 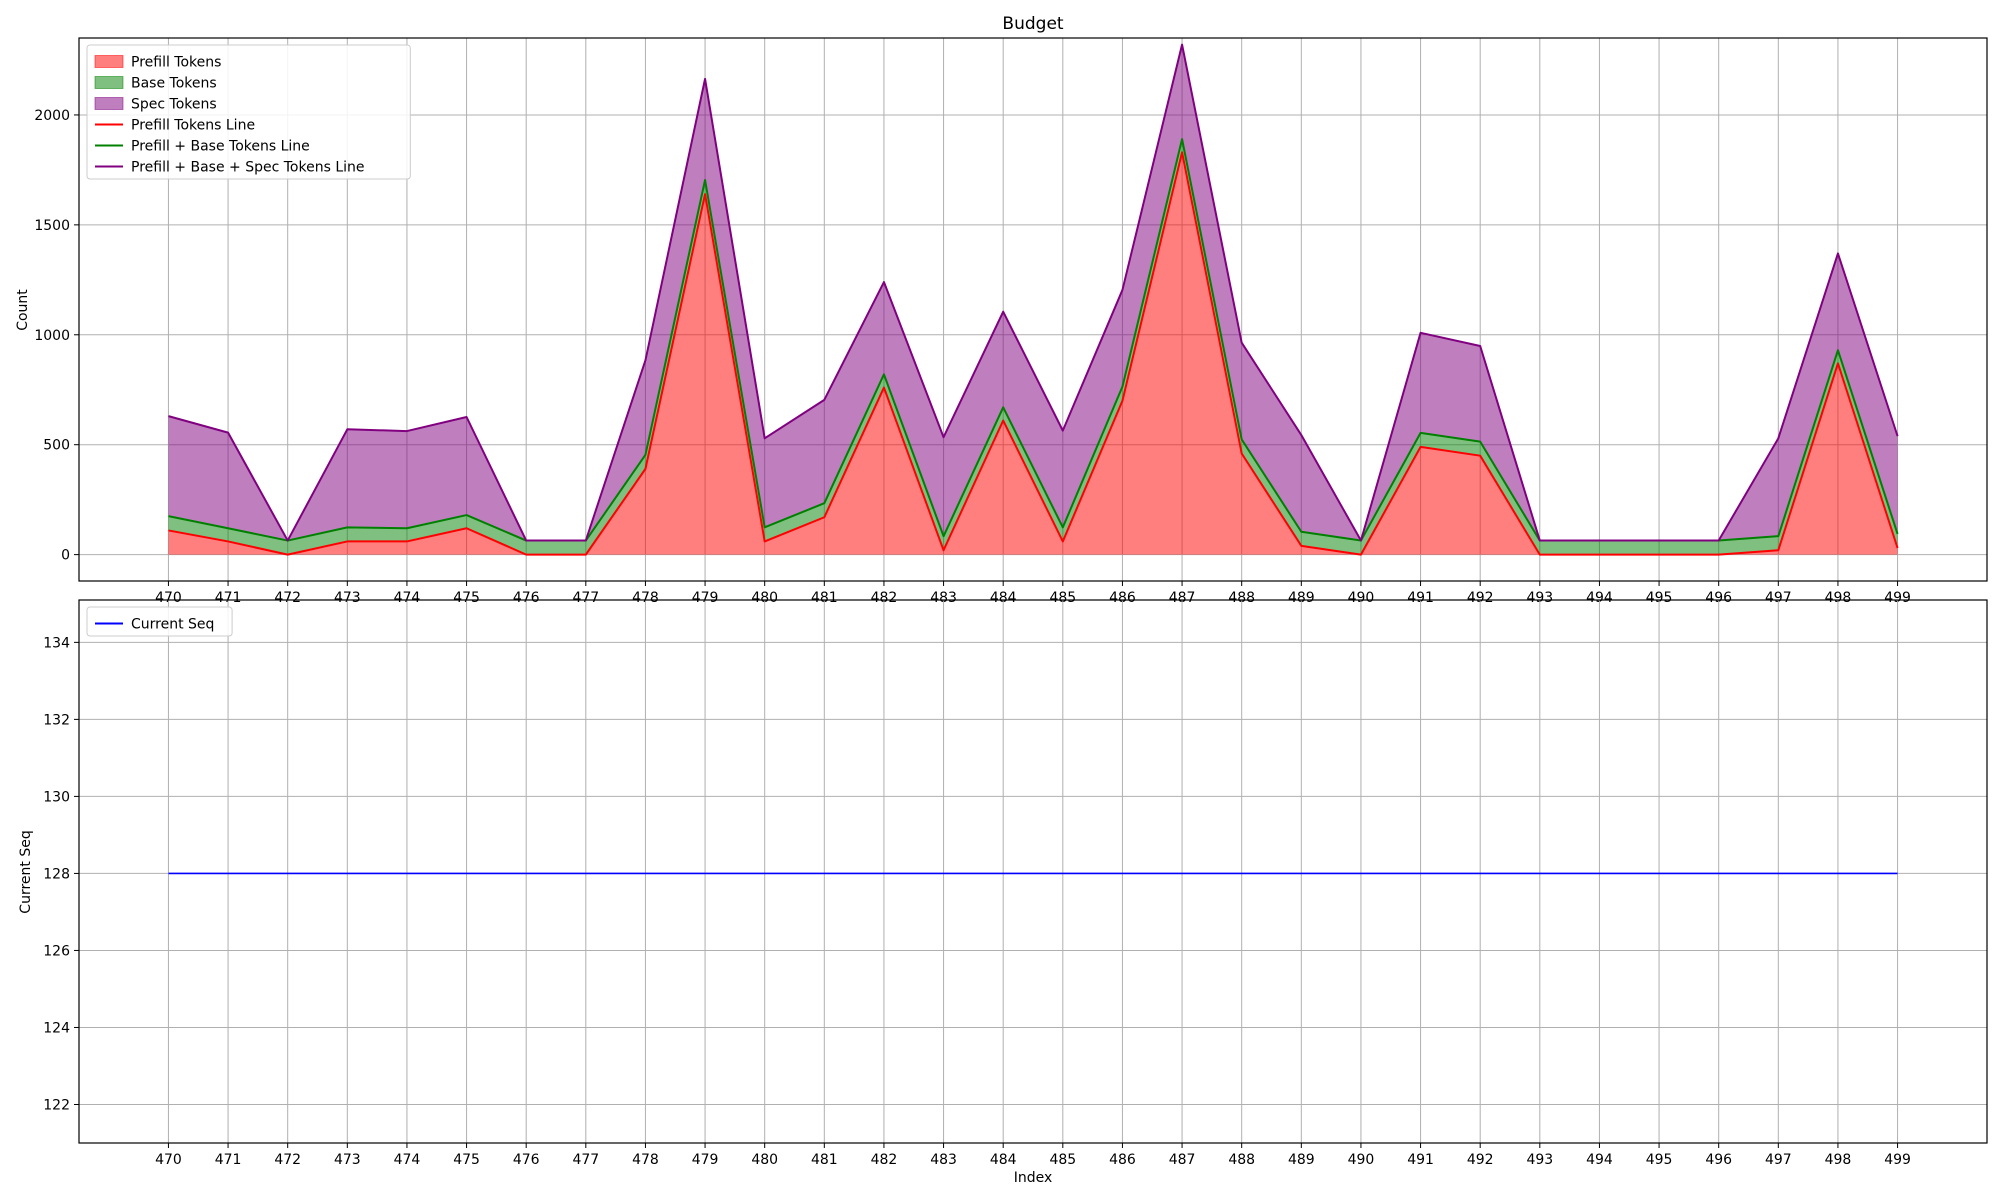 I want to click on top-xtick-label: 493, so click(x=1539, y=598).